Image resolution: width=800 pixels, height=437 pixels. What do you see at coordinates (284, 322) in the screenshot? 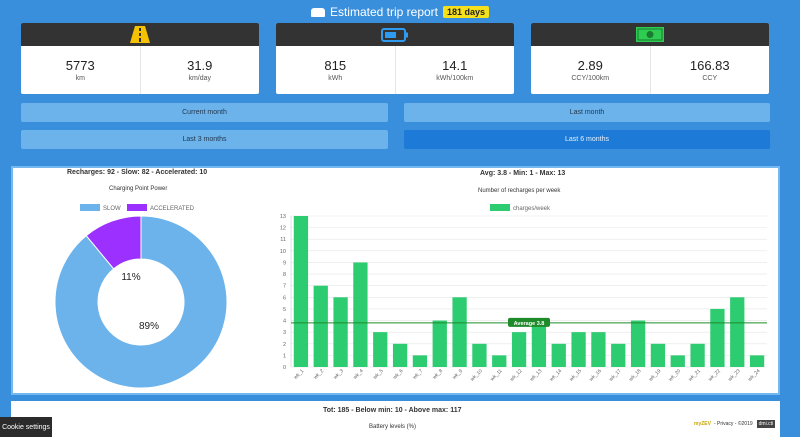
I see `y-tick-label: 4` at bounding box center [284, 322].